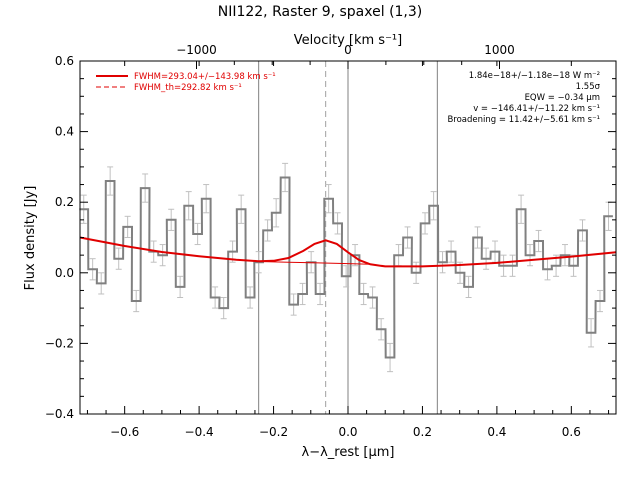 The width and height of the screenshot is (640, 480). What do you see at coordinates (64, 61) in the screenshot?
I see `y-tick-label-5: 0.6` at bounding box center [64, 61].